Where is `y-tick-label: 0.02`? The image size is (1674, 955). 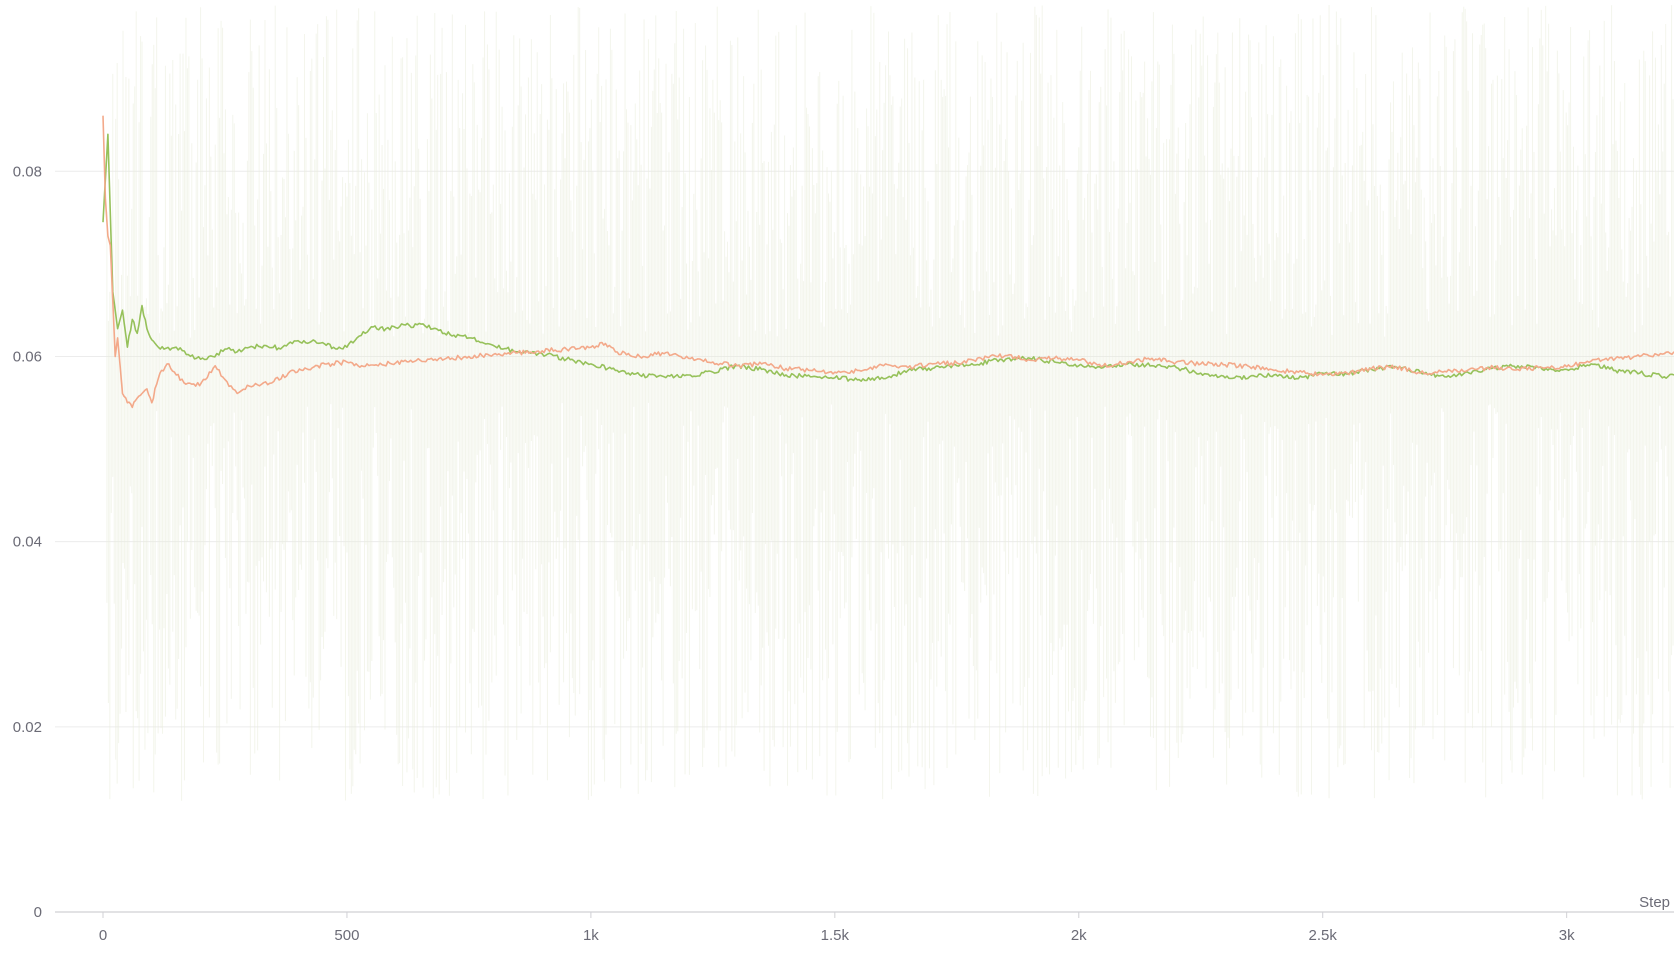
y-tick-label: 0.02 is located at coordinates (27, 727).